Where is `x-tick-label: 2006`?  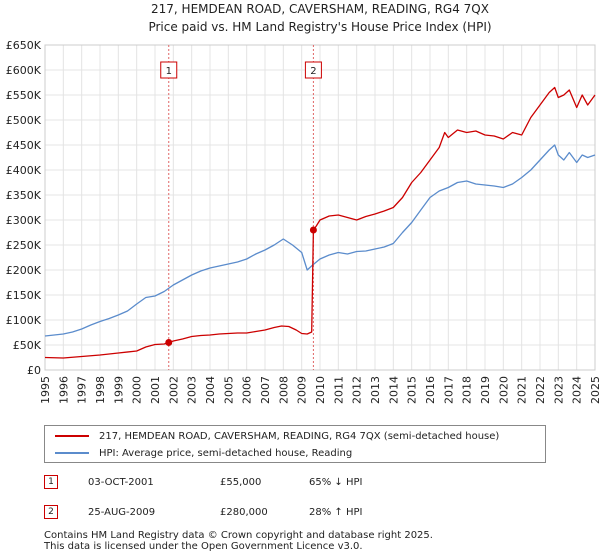
x-tick-label: 2006 is located at coordinates (247, 390).